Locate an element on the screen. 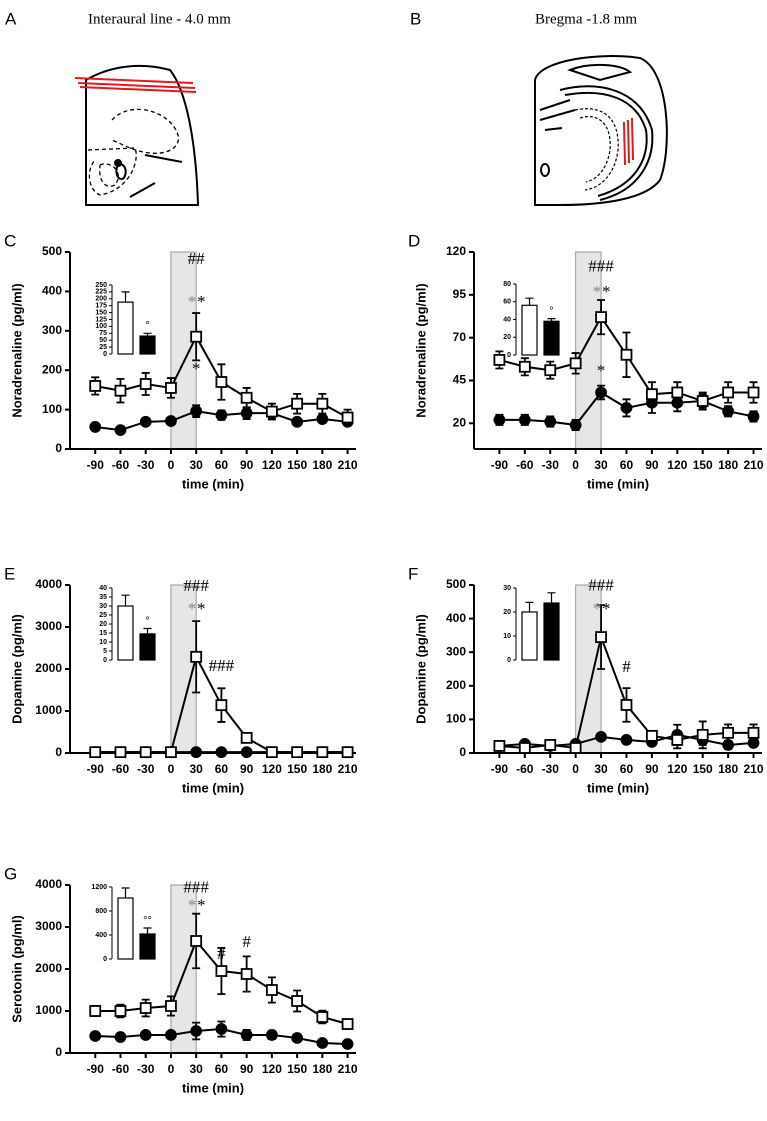 The width and height of the screenshot is (767, 1121). y-tick-label: 1000 is located at coordinates (48, 1010).